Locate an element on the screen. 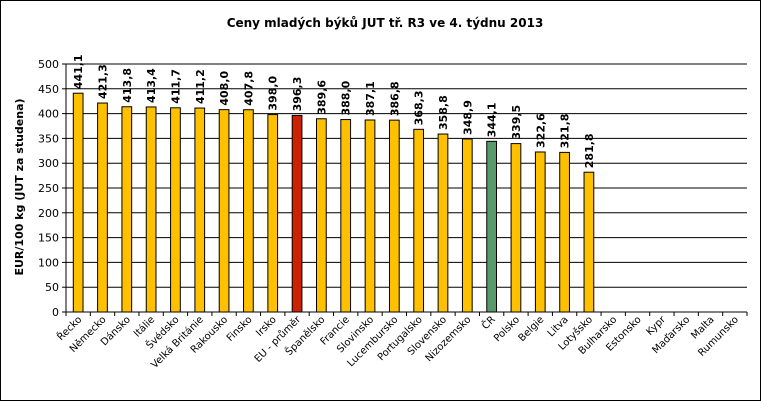  data-label: 348,9 is located at coordinates (467, 117).